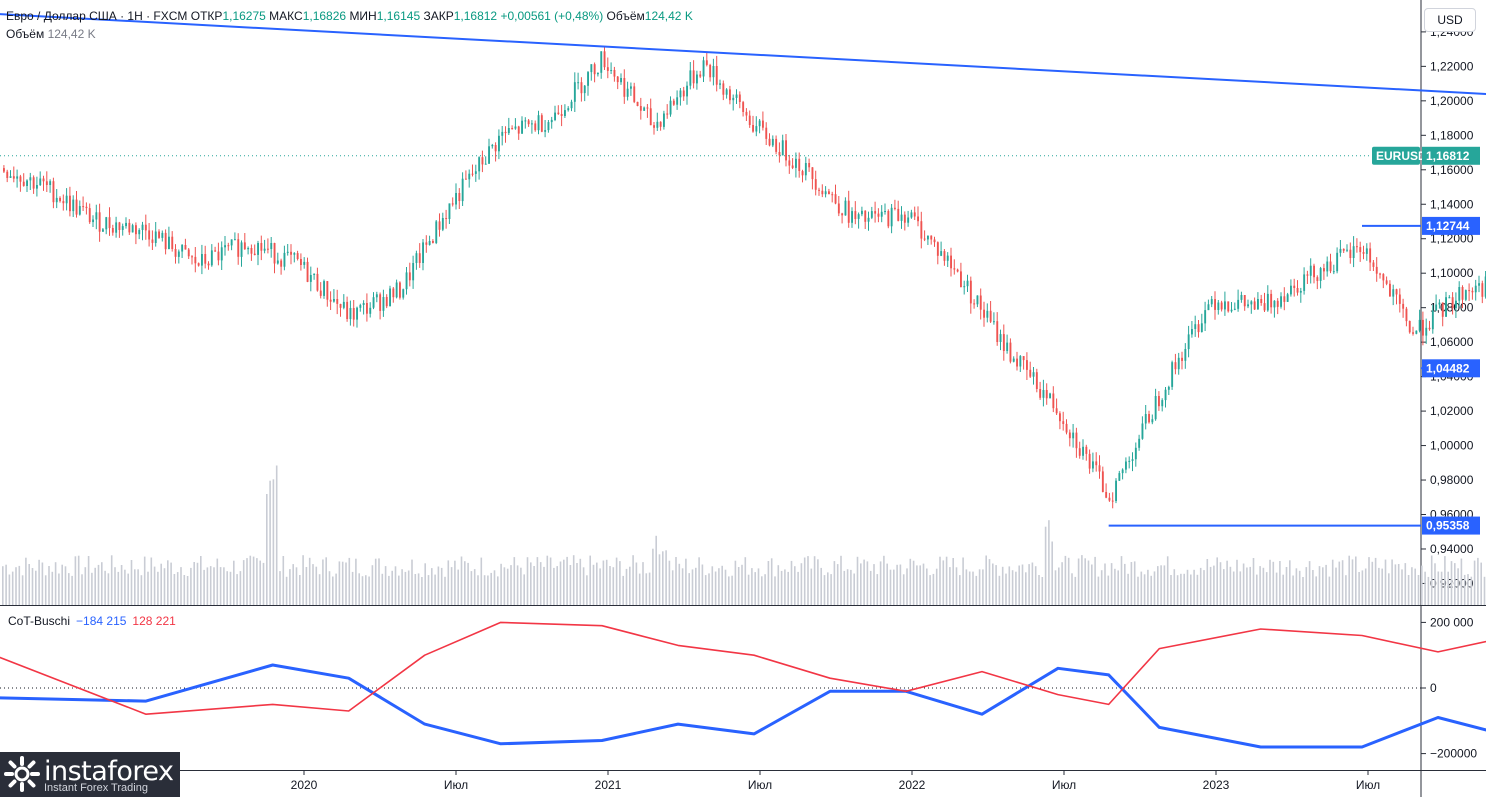  I want to click on cot-legend: CoT-Buschi −184 215 128 221, so click(92, 621).